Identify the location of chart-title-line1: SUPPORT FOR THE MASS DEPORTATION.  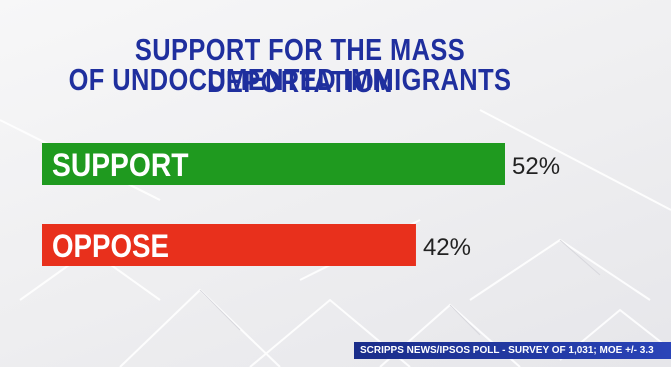
(300, 65).